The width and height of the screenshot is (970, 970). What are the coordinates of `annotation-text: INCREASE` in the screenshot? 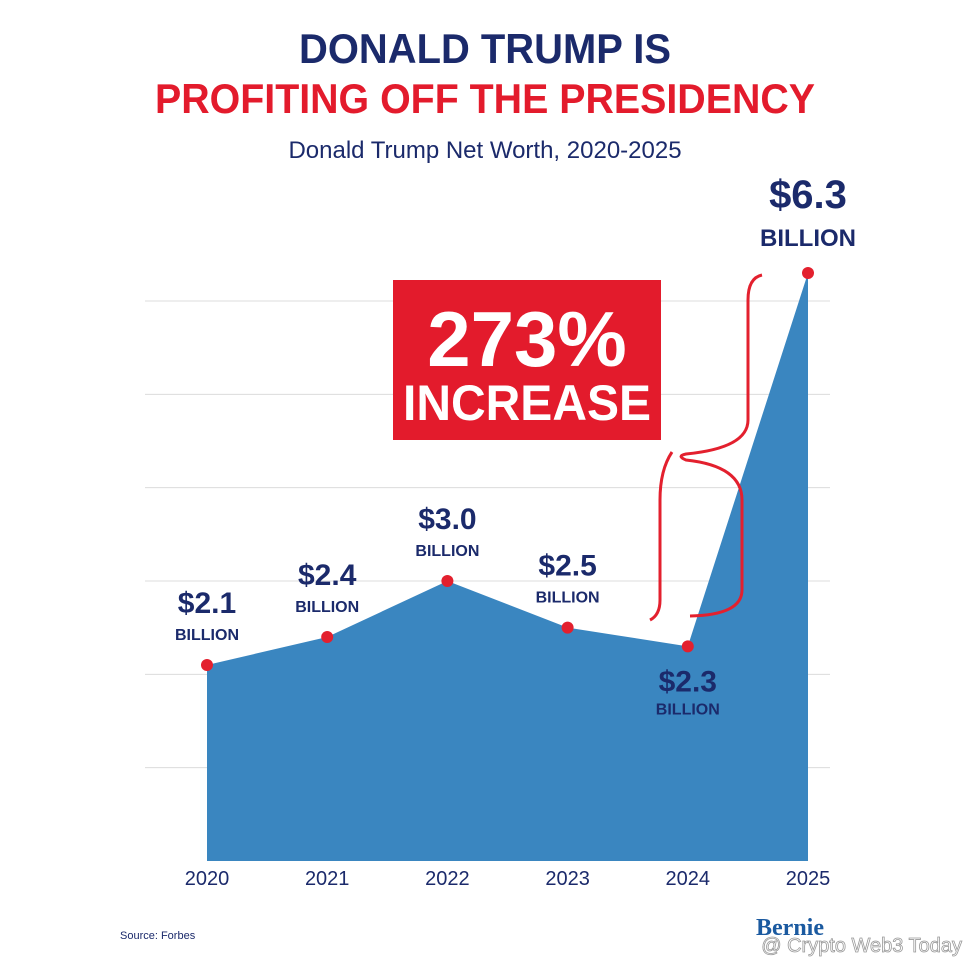 It's located at (527, 403).